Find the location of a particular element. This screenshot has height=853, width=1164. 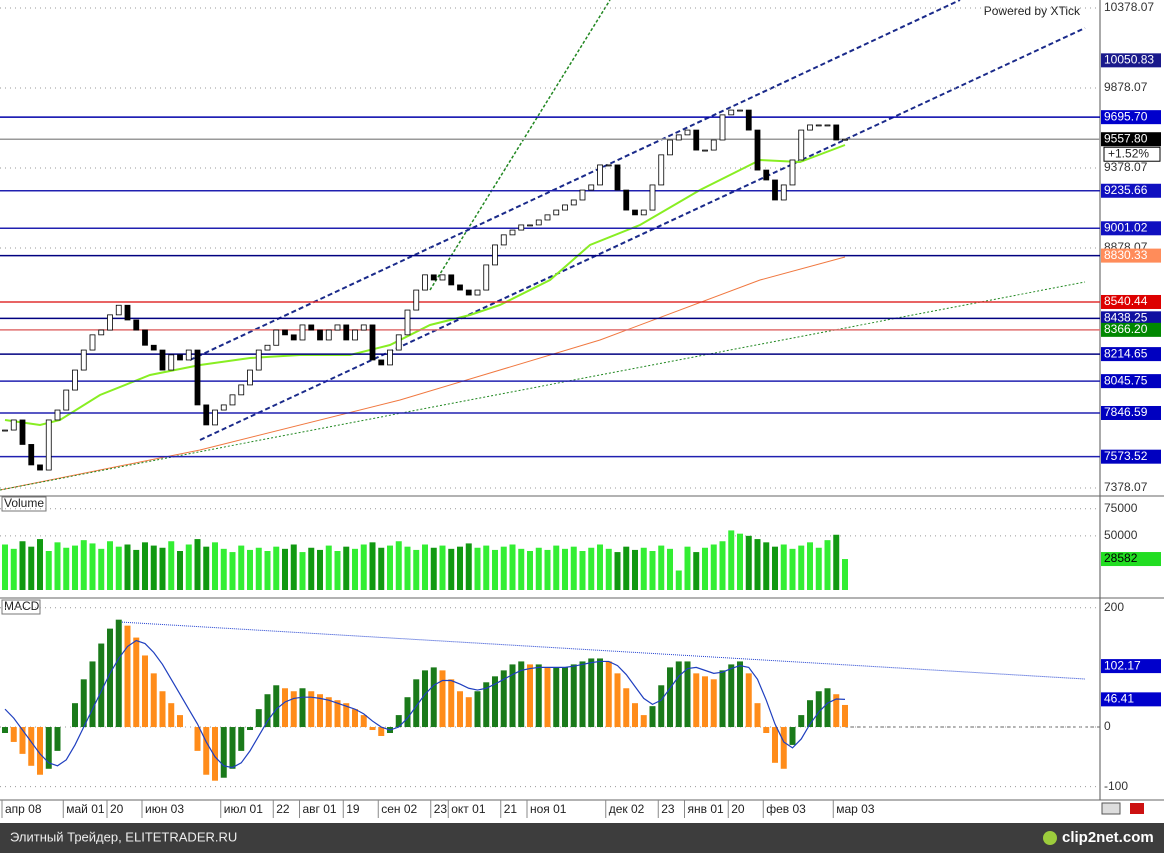

value-box-label: 8540.44 is located at coordinates (1126, 301).